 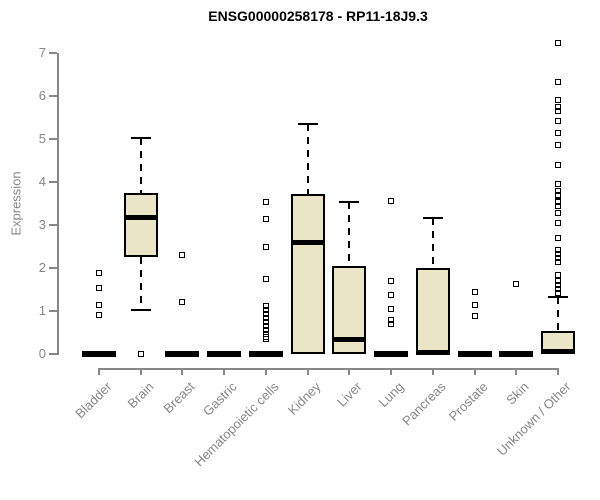 I want to click on lower-whisker, so click(x=140, y=283).